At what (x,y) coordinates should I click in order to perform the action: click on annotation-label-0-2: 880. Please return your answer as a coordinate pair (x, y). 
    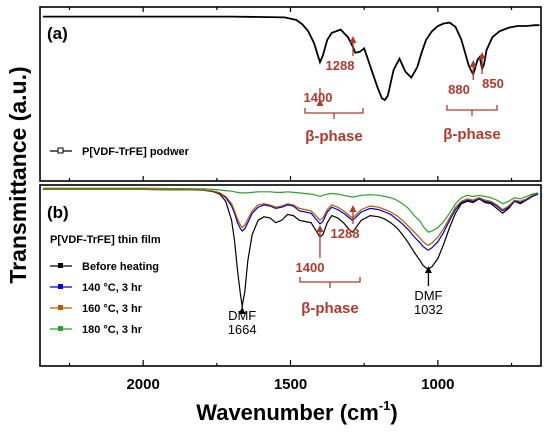
    Looking at the image, I should click on (459, 89).